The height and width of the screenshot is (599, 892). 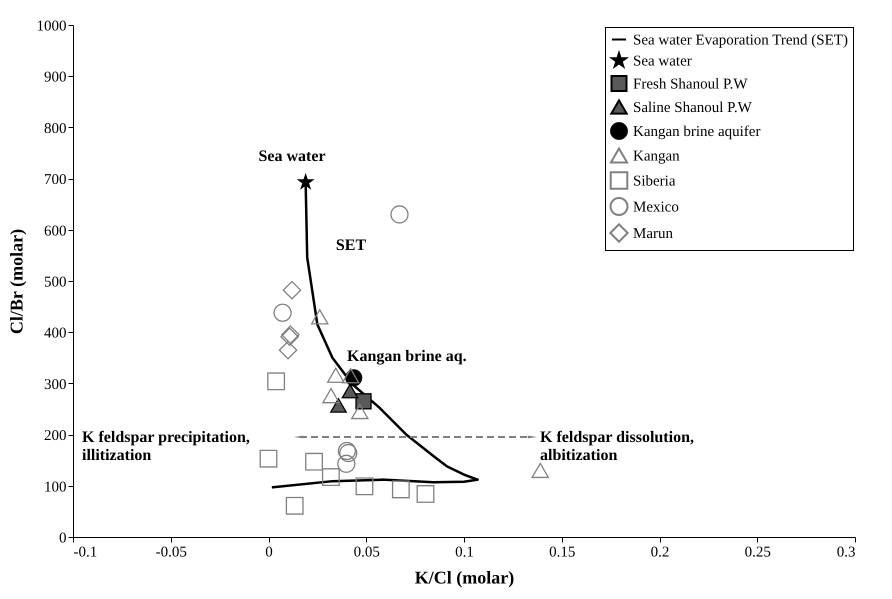 What do you see at coordinates (464, 578) in the screenshot?
I see `x-axis-title: K/Cl (molar)` at bounding box center [464, 578].